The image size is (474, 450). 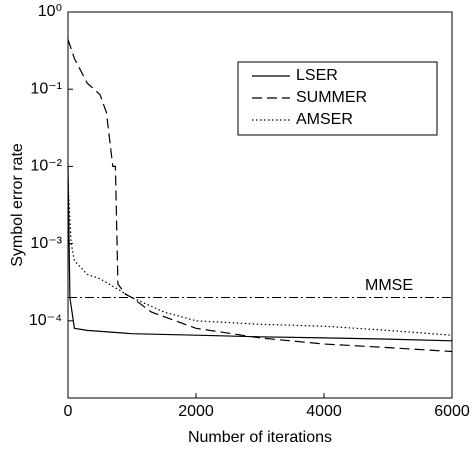 I want to click on x-tick-label: 6000, so click(x=452, y=411).